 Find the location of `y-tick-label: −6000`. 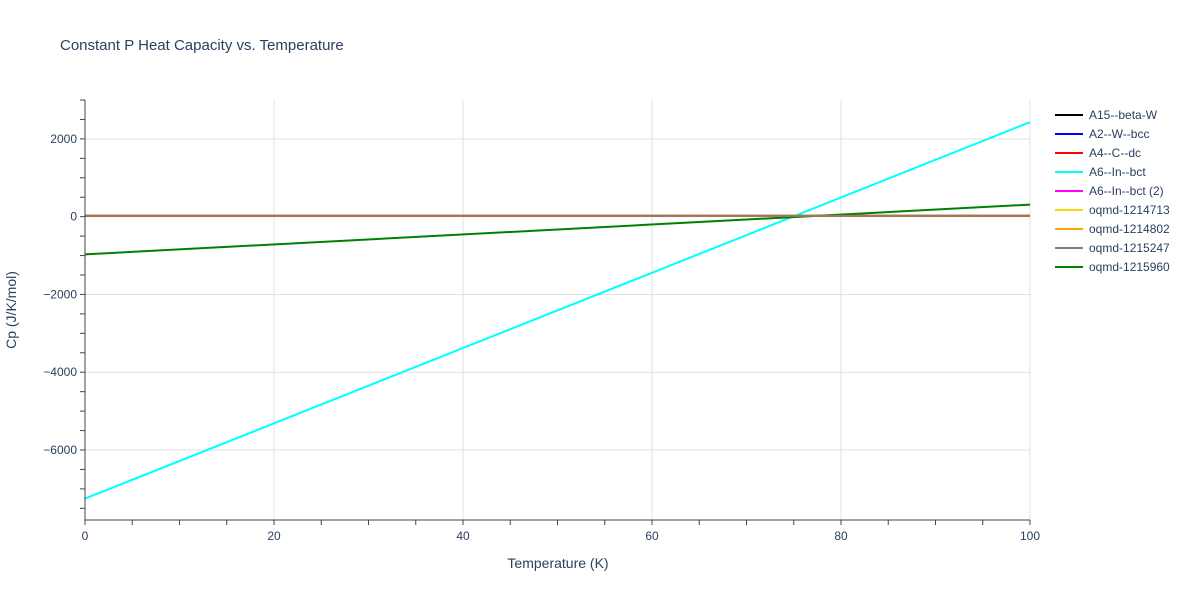

y-tick-label: −6000 is located at coordinates (60, 450).